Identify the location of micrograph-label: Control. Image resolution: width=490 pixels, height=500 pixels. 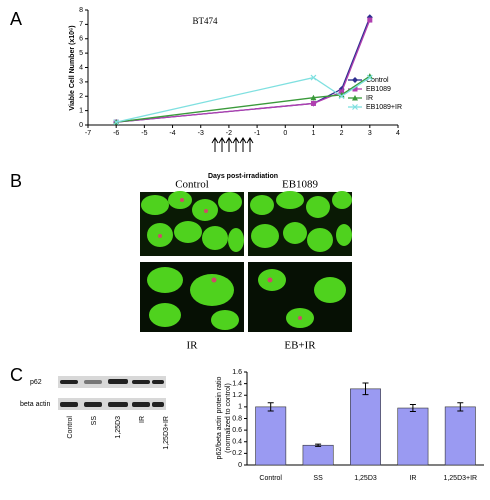
(192, 185).